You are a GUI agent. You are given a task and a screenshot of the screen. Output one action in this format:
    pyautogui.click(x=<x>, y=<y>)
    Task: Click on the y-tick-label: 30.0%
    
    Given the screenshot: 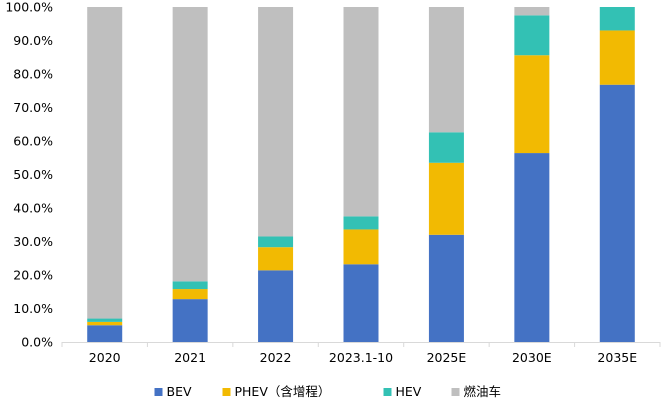 What is the action you would take?
    pyautogui.click(x=33, y=241)
    